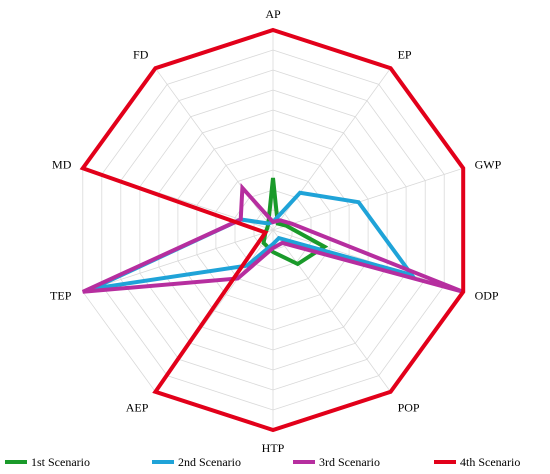  I want to click on legend-label-3: 3rd Scenario, so click(349, 462).